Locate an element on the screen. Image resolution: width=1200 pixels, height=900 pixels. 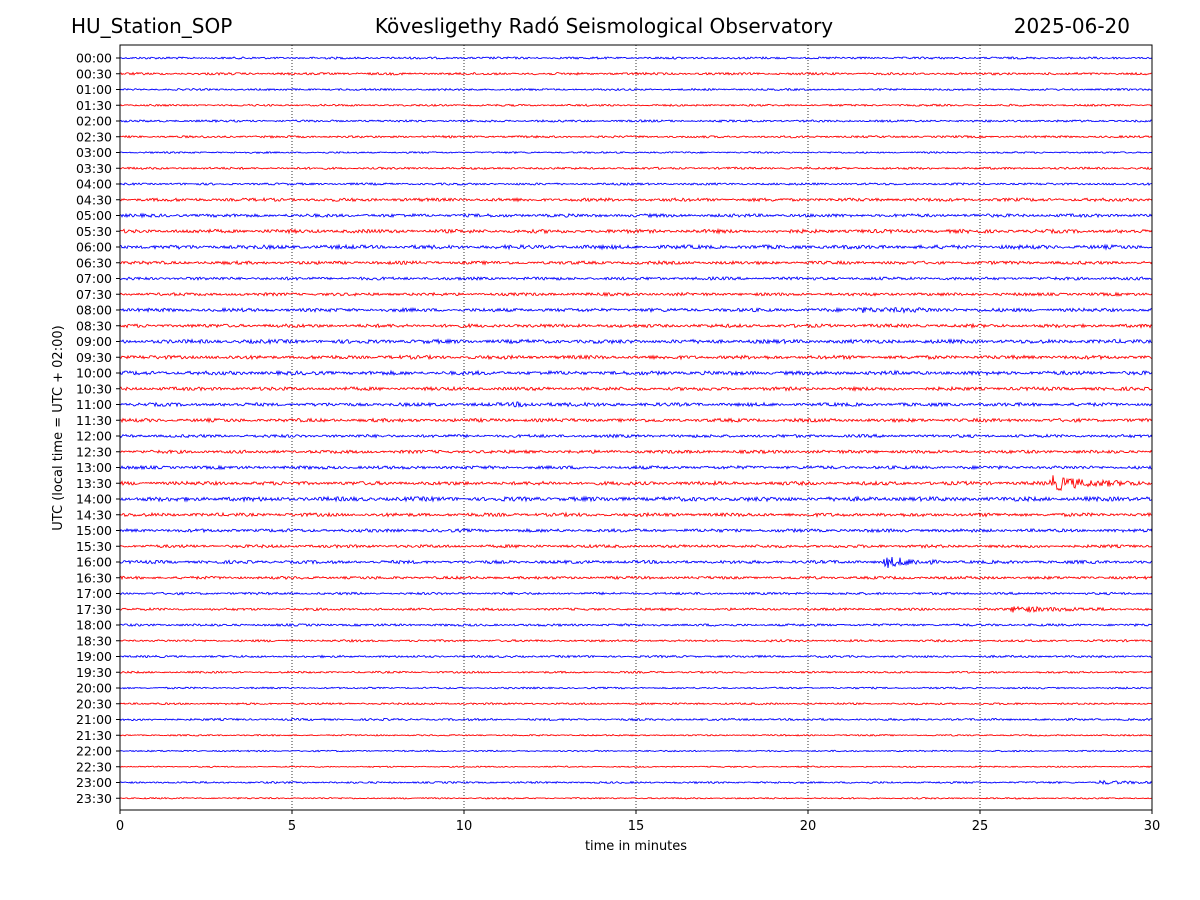
y-tick-label: 18:30 is located at coordinates (94, 640).